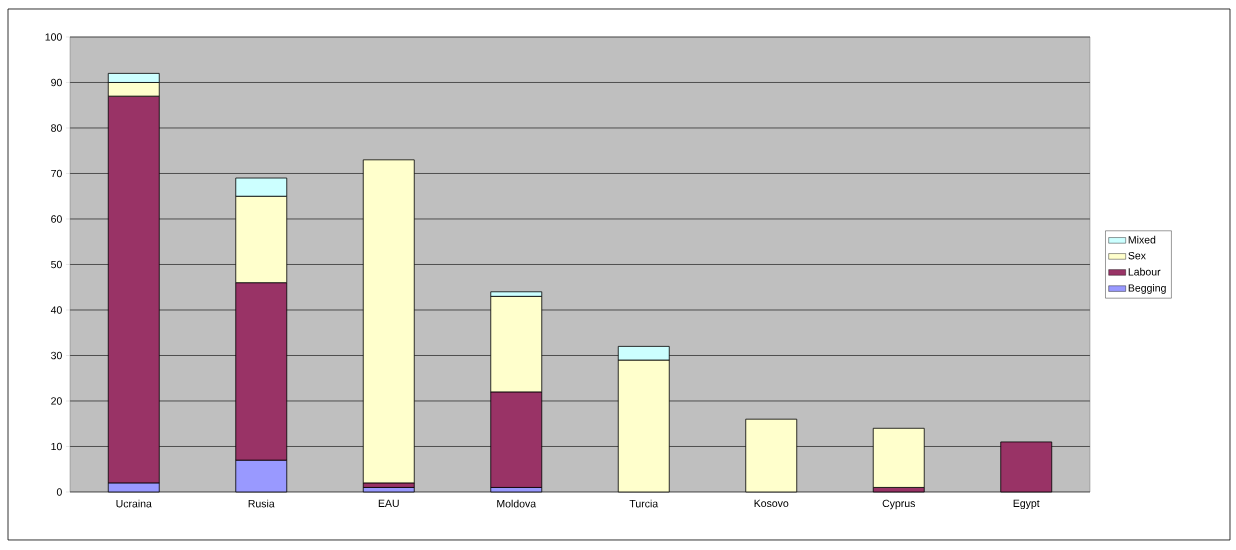 The width and height of the screenshot is (1236, 550). What do you see at coordinates (56, 219) in the screenshot?
I see `y-tick-label: 60` at bounding box center [56, 219].